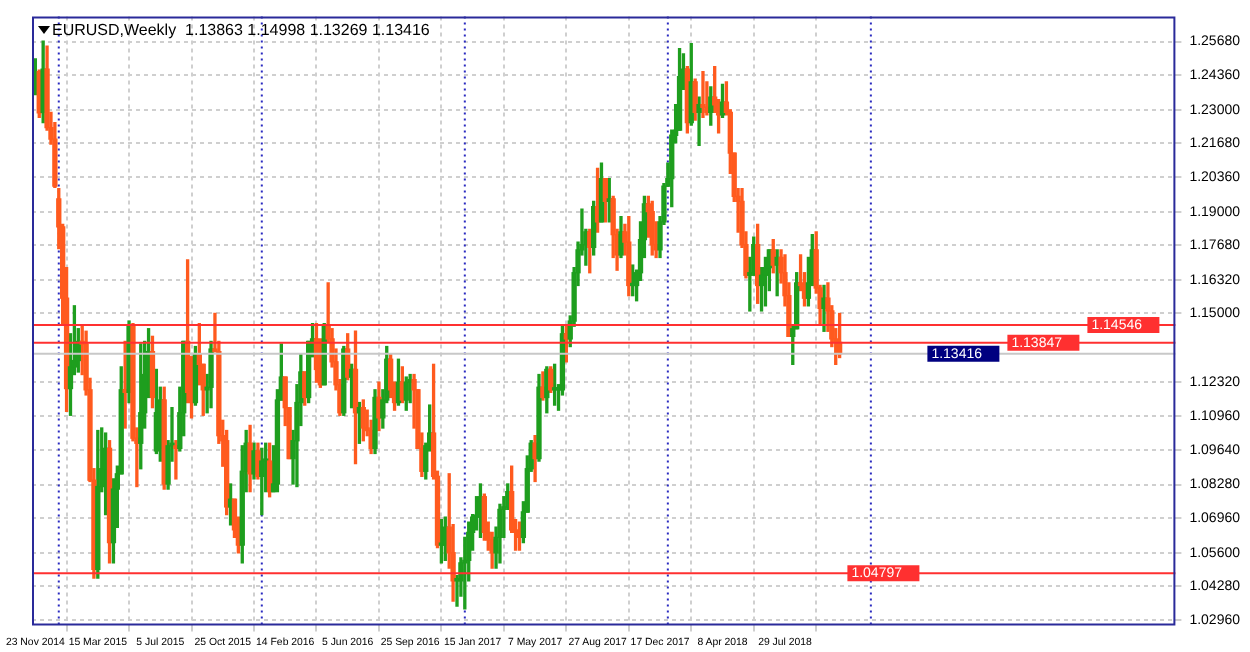 The height and width of the screenshot is (652, 1250). Describe the element at coordinates (241, 29) in the screenshot. I see `chart-title: EURUSD,Weekly 1.13863 1.14998 1.13269 1.13416` at that location.